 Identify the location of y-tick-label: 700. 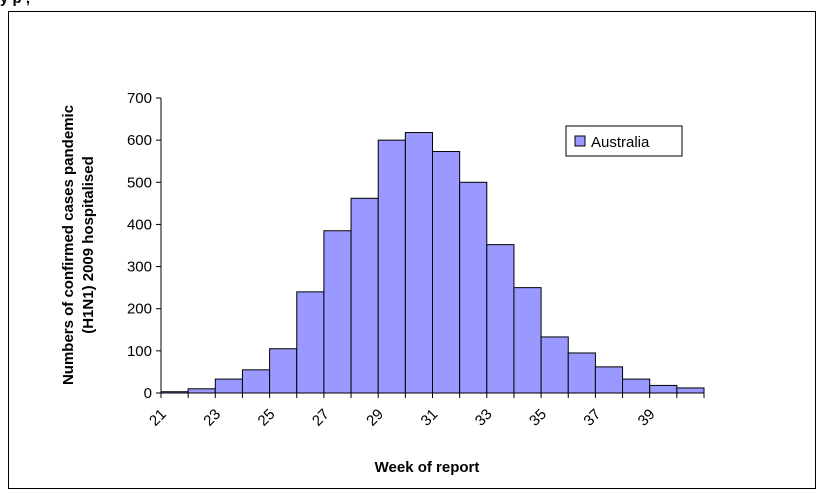
(139, 98).